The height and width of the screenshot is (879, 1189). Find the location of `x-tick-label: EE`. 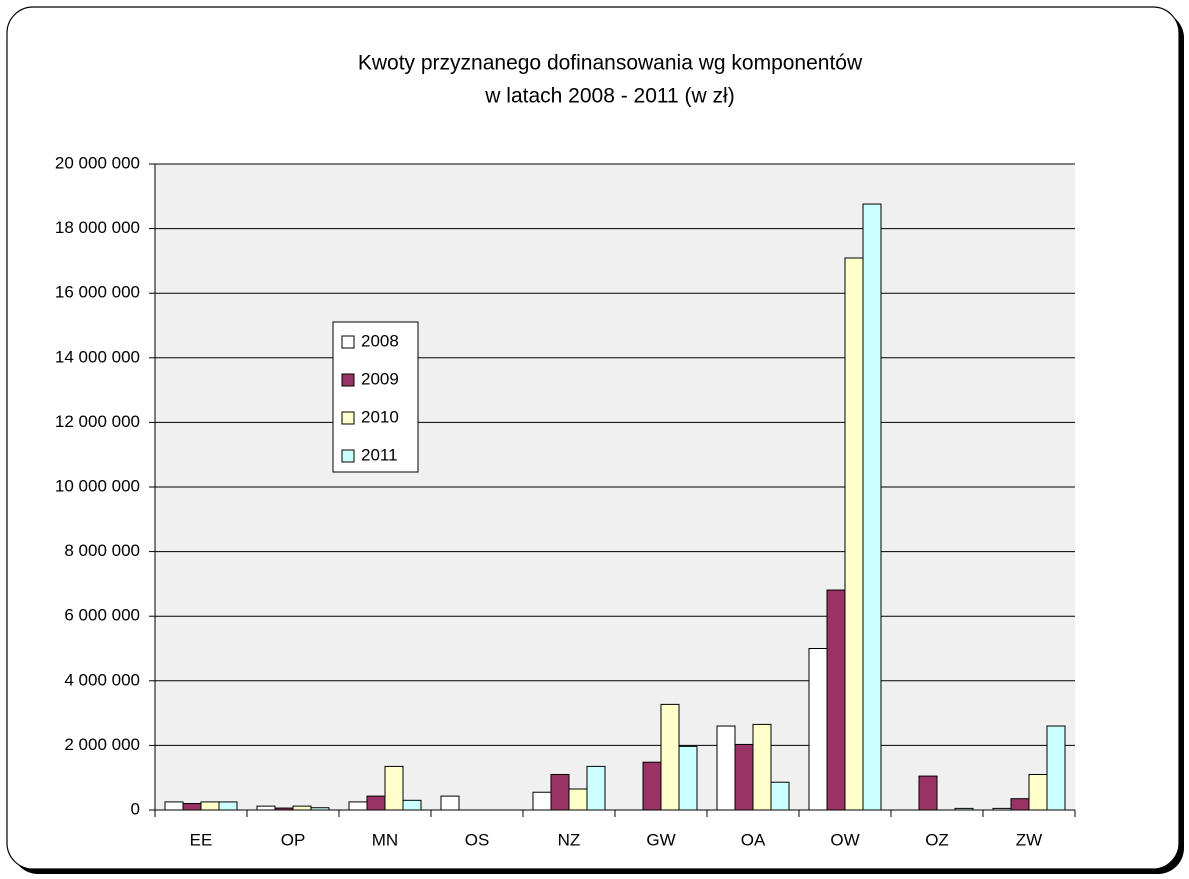

x-tick-label: EE is located at coordinates (201, 839).